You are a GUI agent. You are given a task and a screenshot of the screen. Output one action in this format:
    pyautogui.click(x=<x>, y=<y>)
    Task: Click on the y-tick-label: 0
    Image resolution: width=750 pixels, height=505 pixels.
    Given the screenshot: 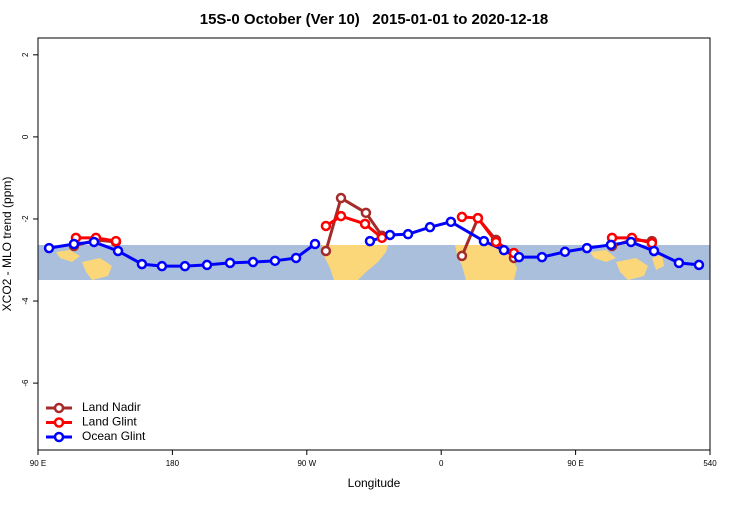 What is the action you would take?
    pyautogui.click(x=25, y=136)
    